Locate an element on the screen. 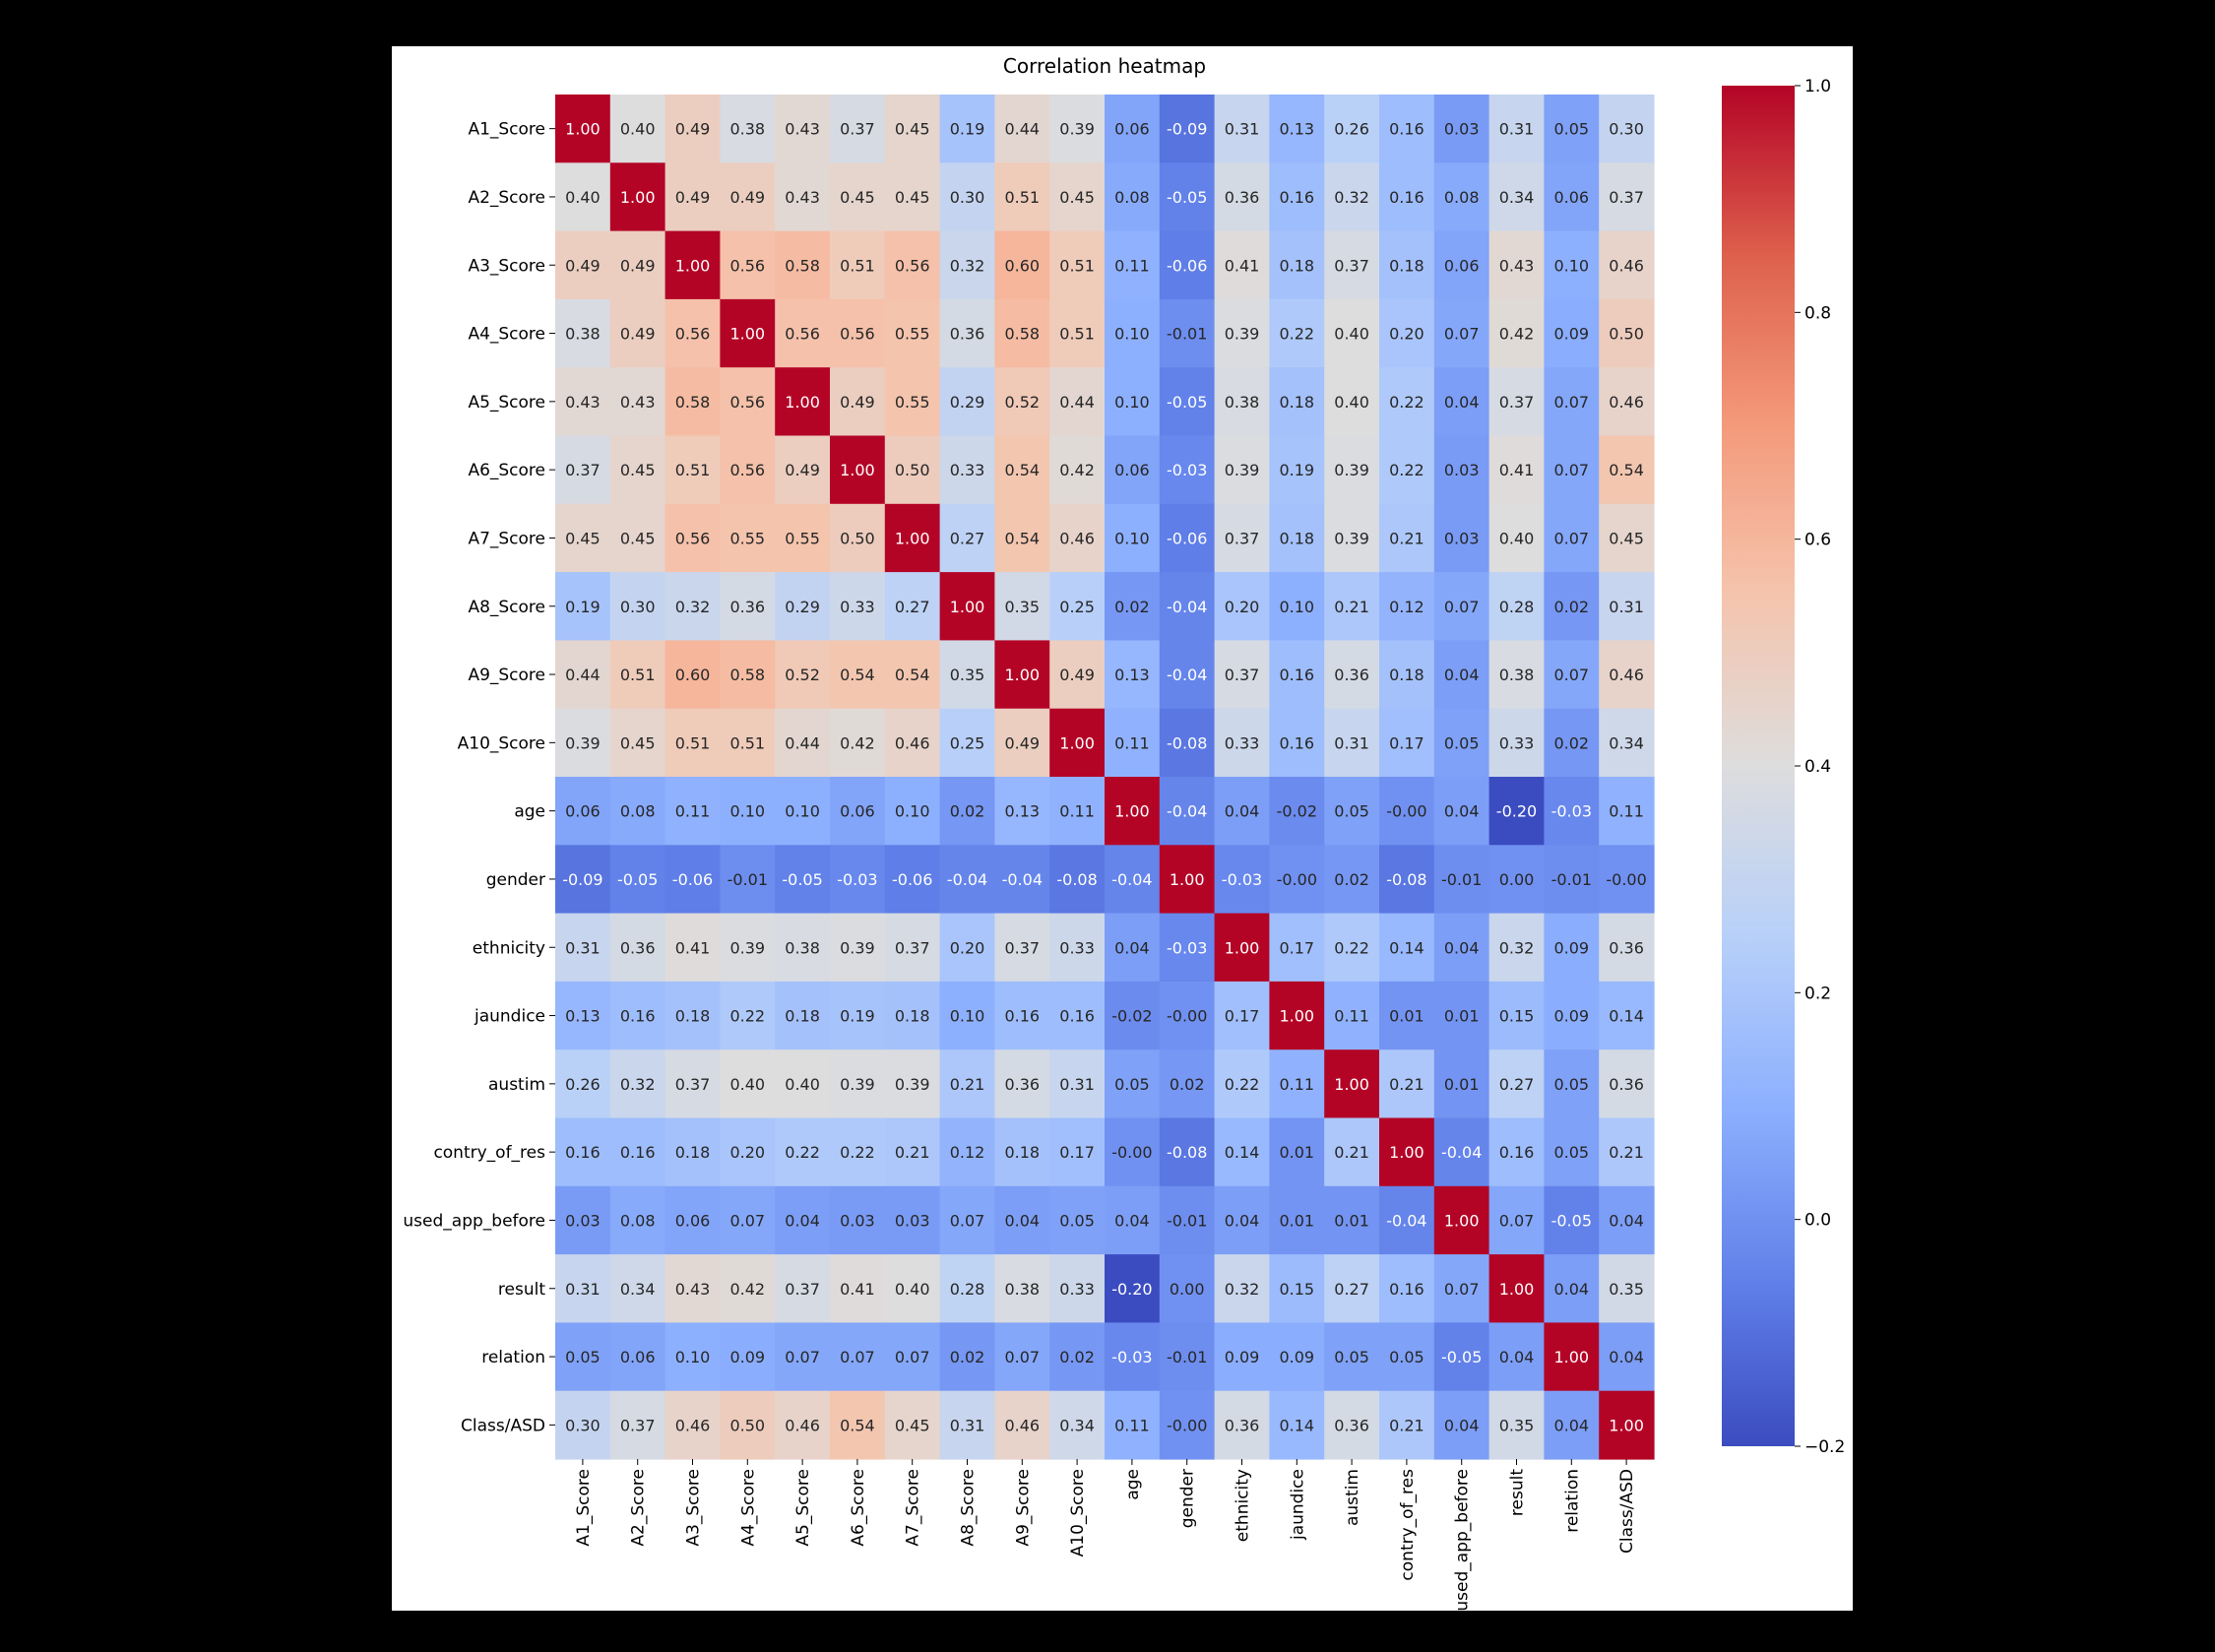 This screenshot has height=1652, width=2215. cell-value-label: 0.46 is located at coordinates (1626, 265).